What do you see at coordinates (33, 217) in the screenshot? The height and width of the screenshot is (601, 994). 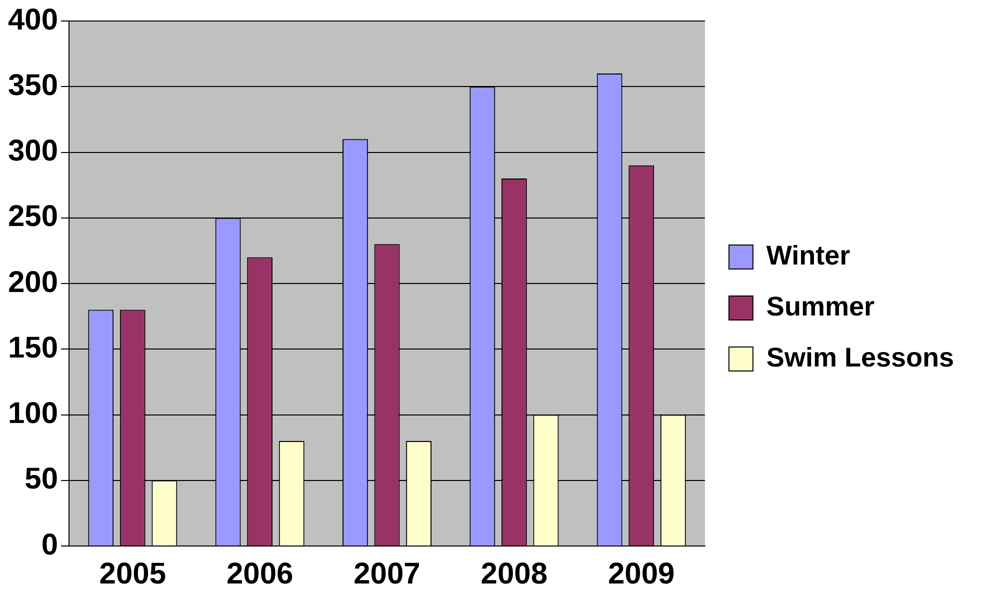 I see `y-tick-label: 250` at bounding box center [33, 217].